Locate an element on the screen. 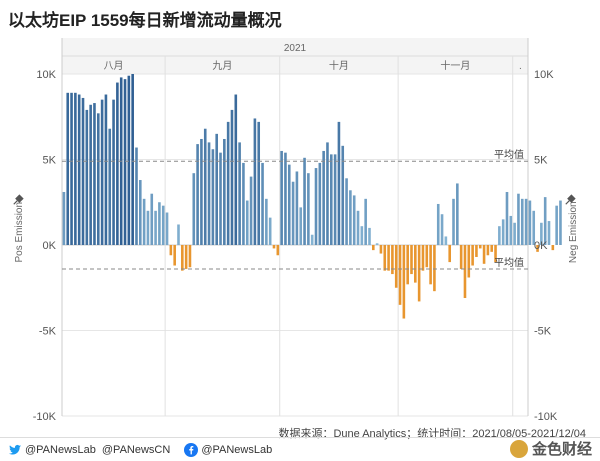 This screenshot has height=461, width=600. facebook-icon is located at coordinates (191, 449).